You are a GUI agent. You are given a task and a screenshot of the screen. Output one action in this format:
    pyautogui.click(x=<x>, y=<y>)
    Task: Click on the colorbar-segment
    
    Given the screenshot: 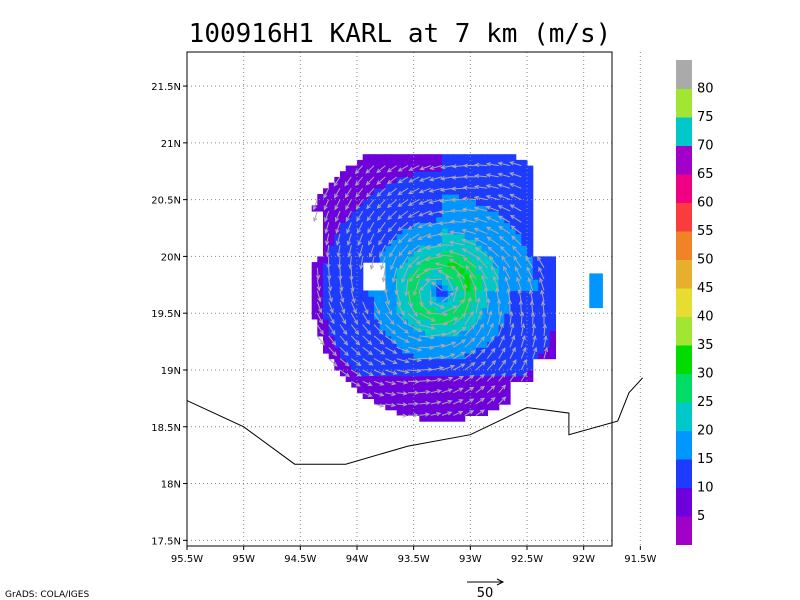 What is the action you would take?
    pyautogui.click(x=684, y=302)
    